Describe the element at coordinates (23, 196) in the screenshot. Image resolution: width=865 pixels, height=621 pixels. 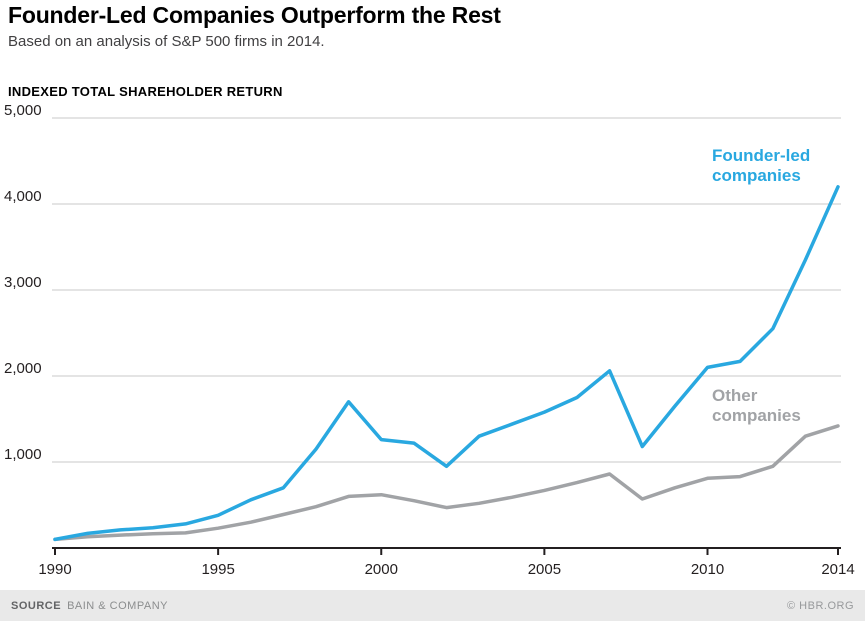
I see `y-tick-label: 4,000` at that location.